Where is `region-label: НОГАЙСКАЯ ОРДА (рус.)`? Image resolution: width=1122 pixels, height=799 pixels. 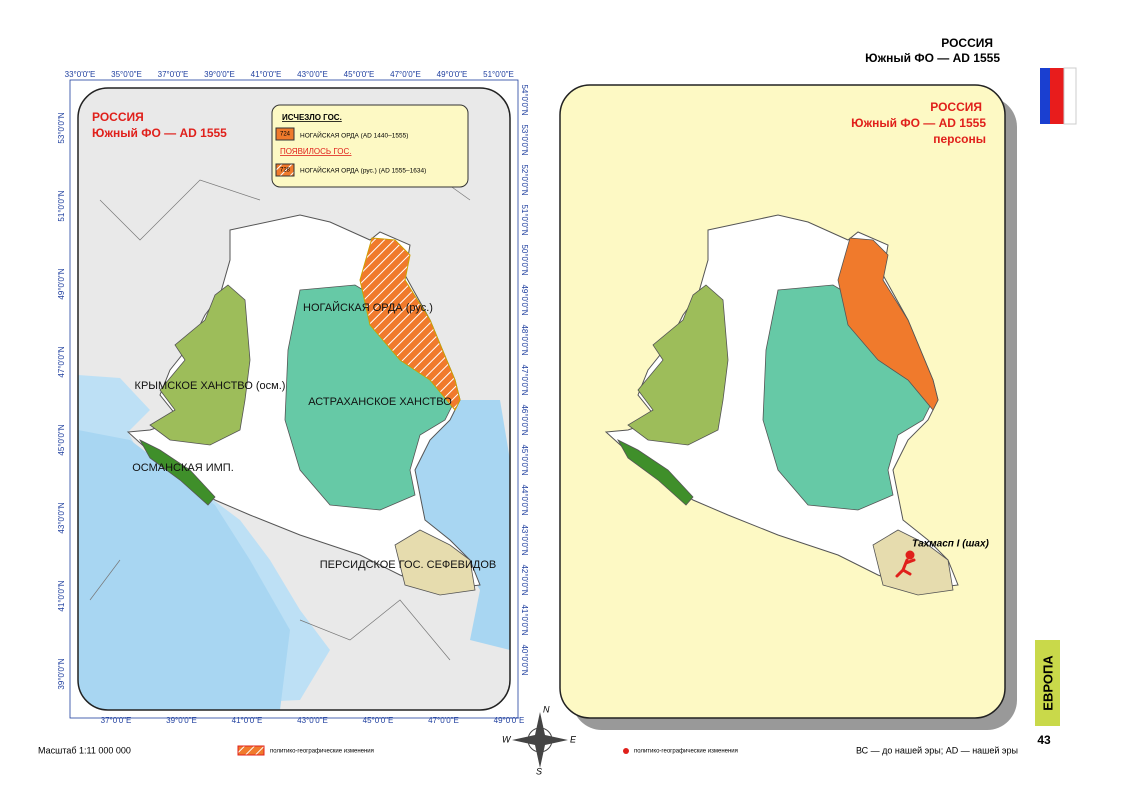
region-label: НОГАЙСКАЯ ОРДА (рус.) is located at coordinates (368, 307).